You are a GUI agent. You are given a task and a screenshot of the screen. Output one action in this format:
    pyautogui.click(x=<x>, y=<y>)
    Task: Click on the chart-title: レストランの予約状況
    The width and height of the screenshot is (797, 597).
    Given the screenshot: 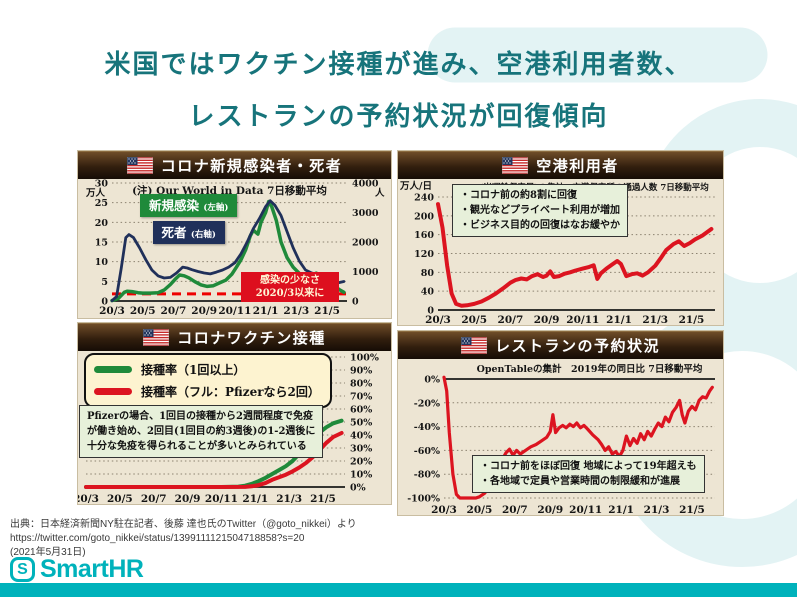 What is the action you would take?
    pyautogui.click(x=577, y=346)
    